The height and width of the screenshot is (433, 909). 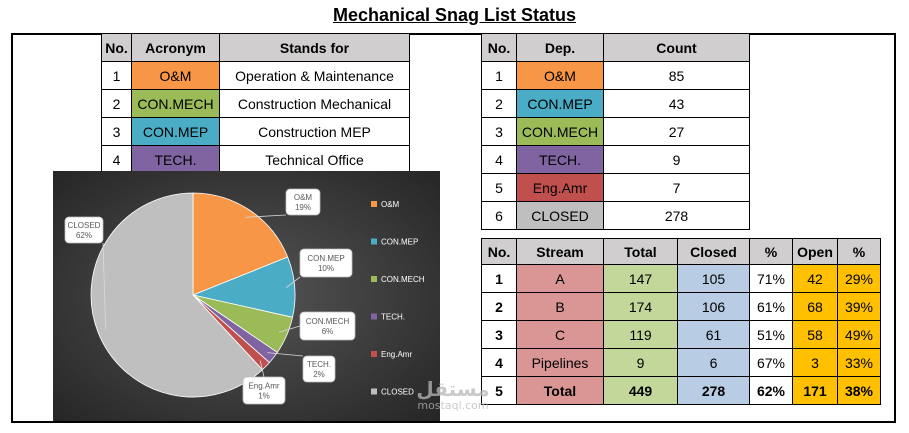 What do you see at coordinates (84, 235) in the screenshot?
I see `data-label-percent: 62%` at bounding box center [84, 235].